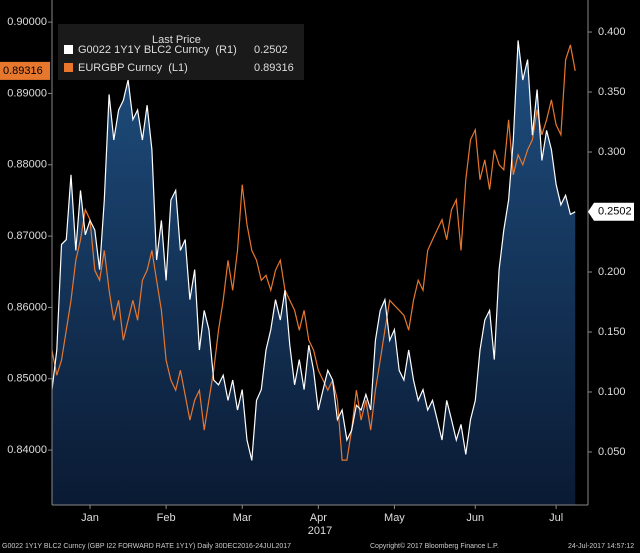  I want to click on x-tick-label: Apr, so click(318, 518).